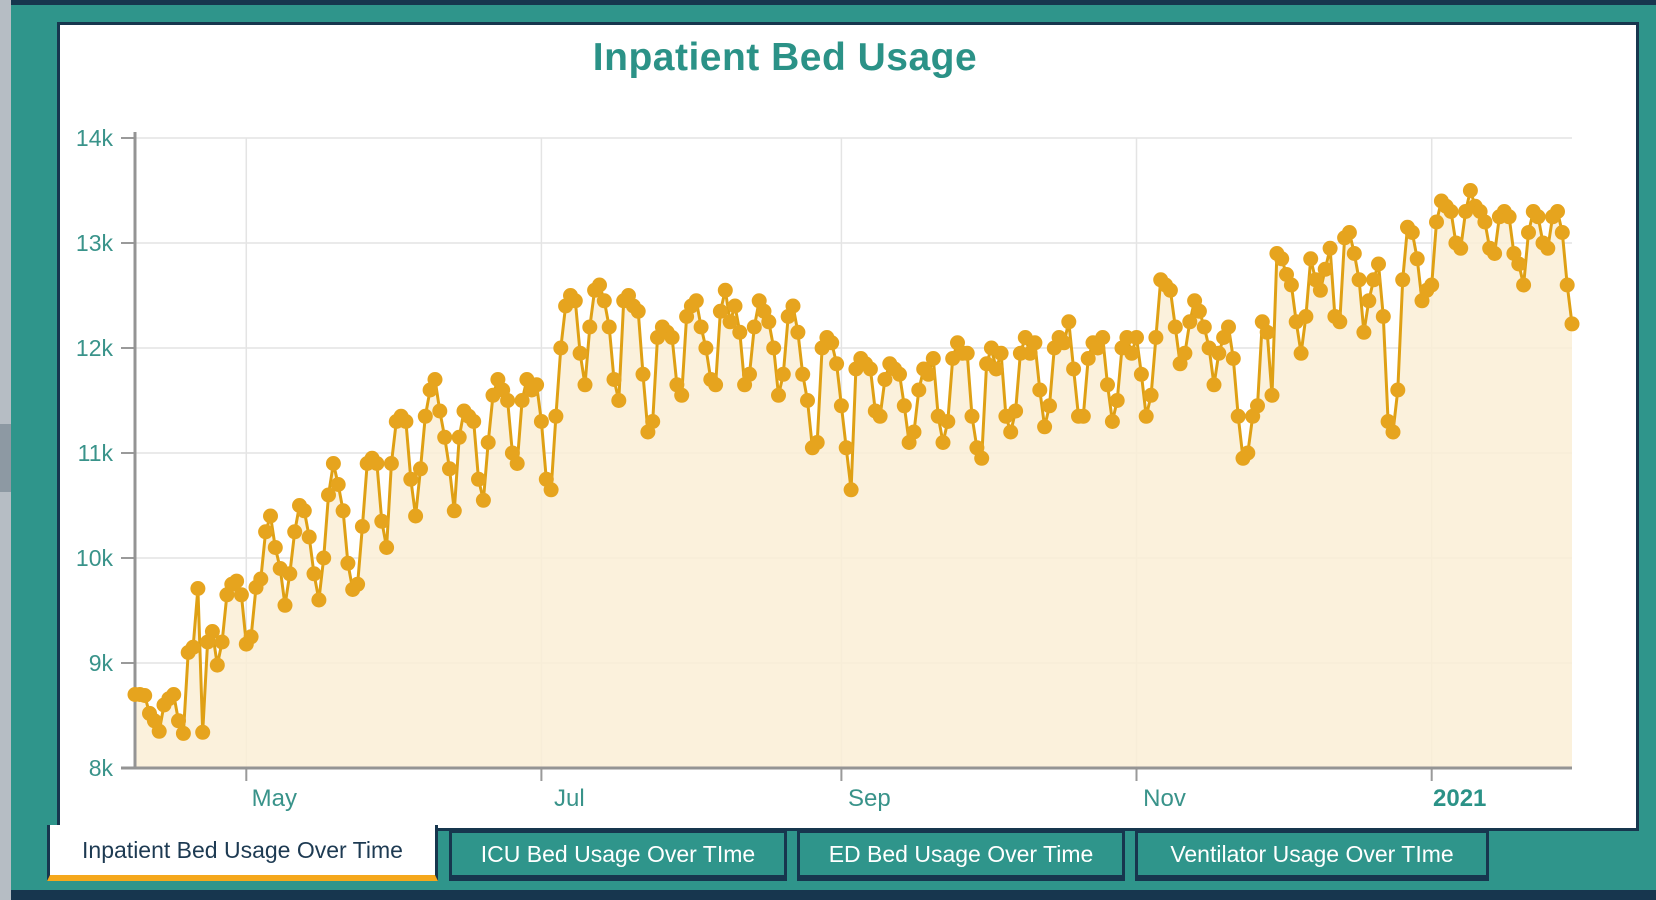 This screenshot has height=900, width=1656. I want to click on x-axis-label: Jul, so click(569, 798).